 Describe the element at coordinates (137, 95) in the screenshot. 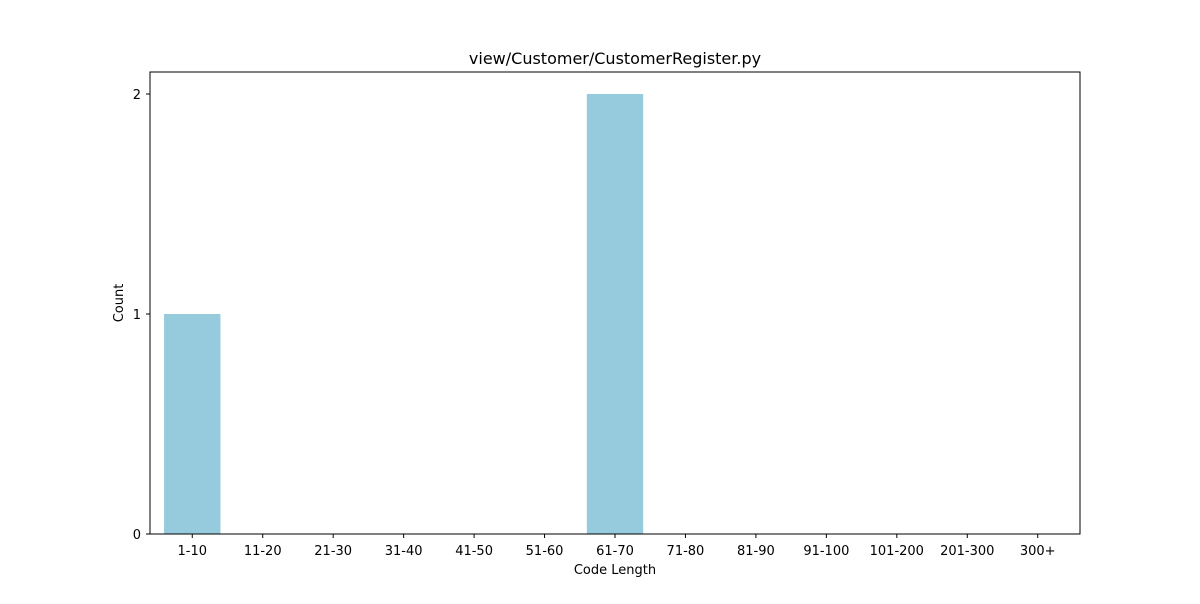

I see `y-tick-label: 2` at that location.